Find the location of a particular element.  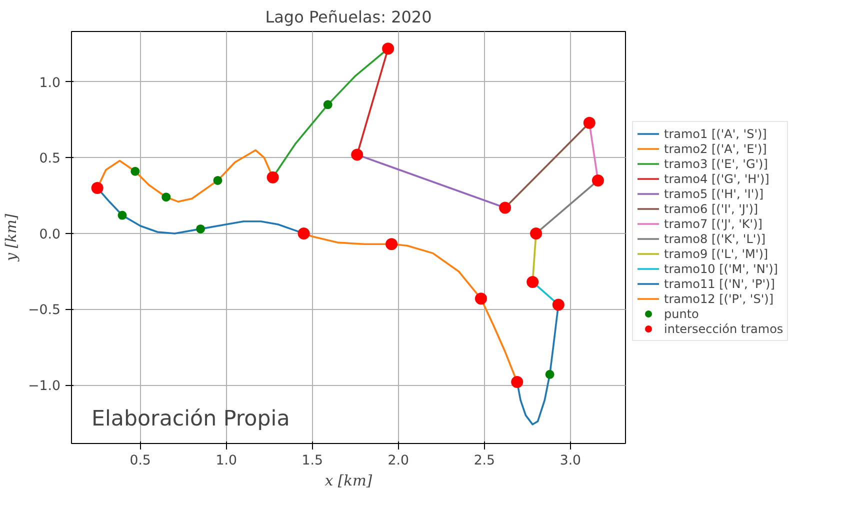

legend-label: intersección tramos is located at coordinates (724, 328).